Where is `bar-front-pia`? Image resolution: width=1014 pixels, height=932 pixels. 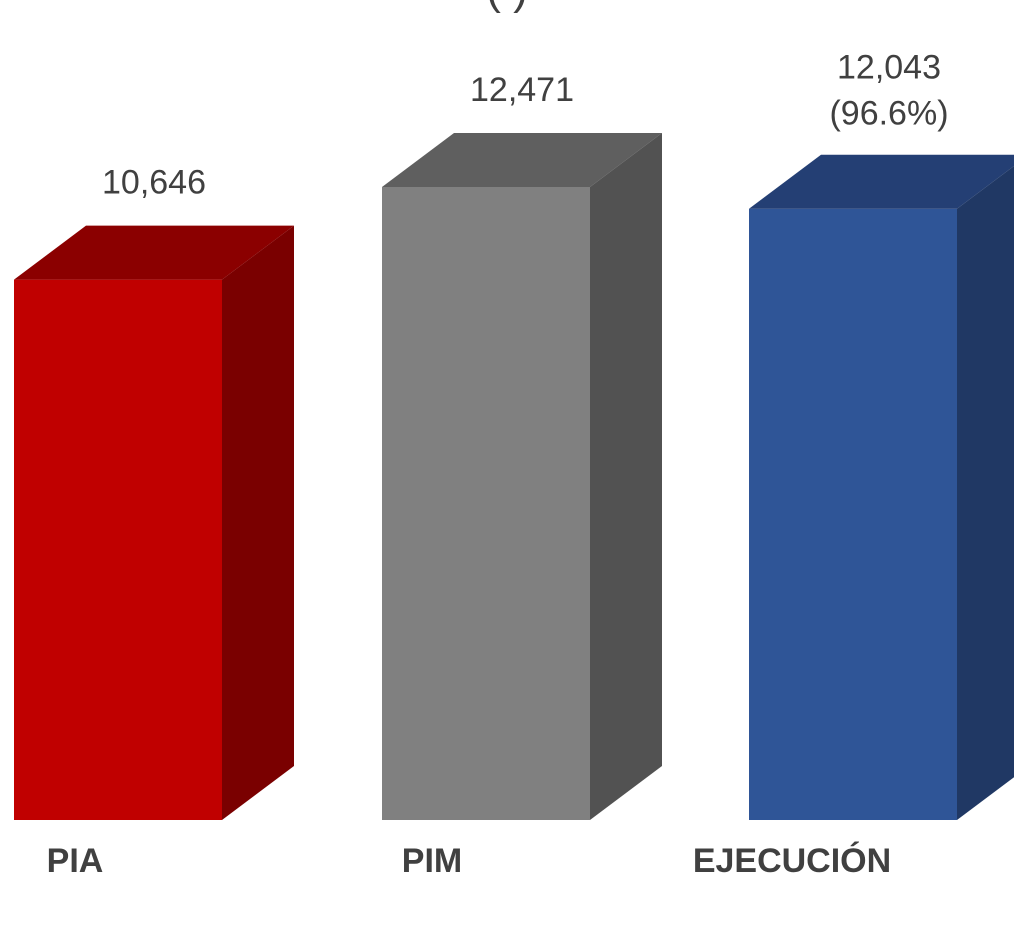
bar-front-pia is located at coordinates (118, 549).